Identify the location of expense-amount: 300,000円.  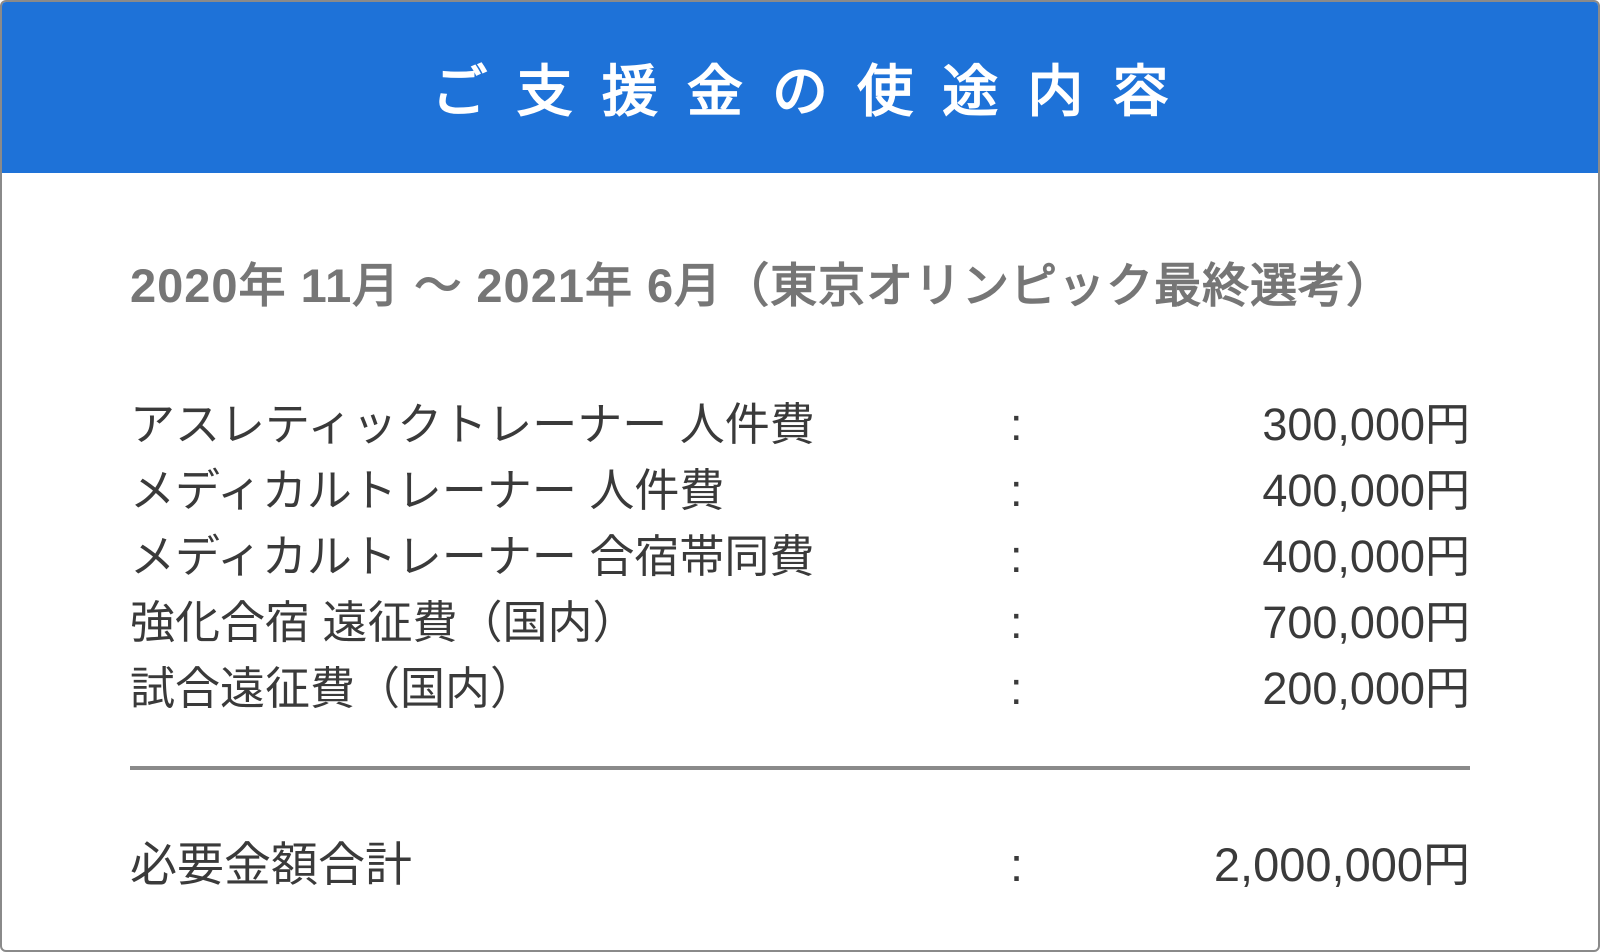
(1366, 424).